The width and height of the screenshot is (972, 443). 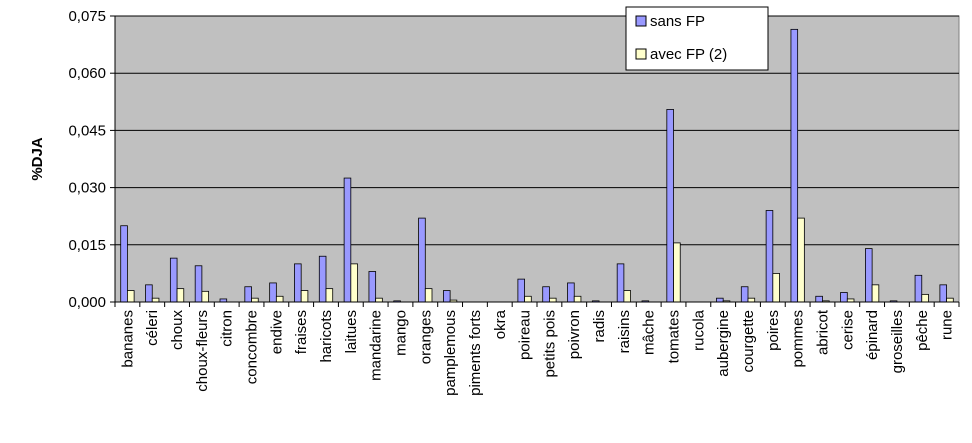 What do you see at coordinates (549, 344) in the screenshot?
I see `x-tick-label: petits pois` at bounding box center [549, 344].